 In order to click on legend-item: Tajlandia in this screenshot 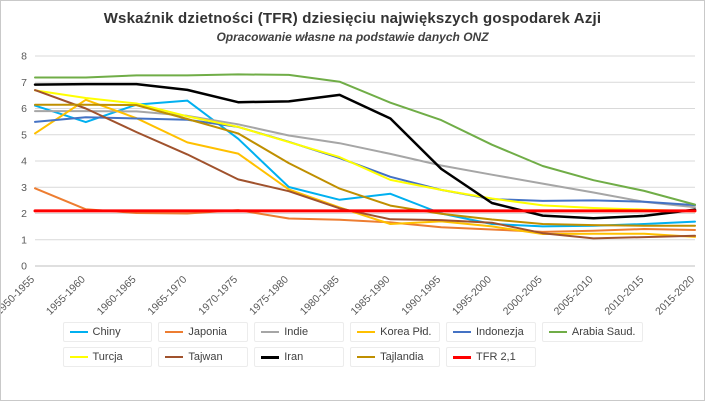, I will do `click(395, 357)`.